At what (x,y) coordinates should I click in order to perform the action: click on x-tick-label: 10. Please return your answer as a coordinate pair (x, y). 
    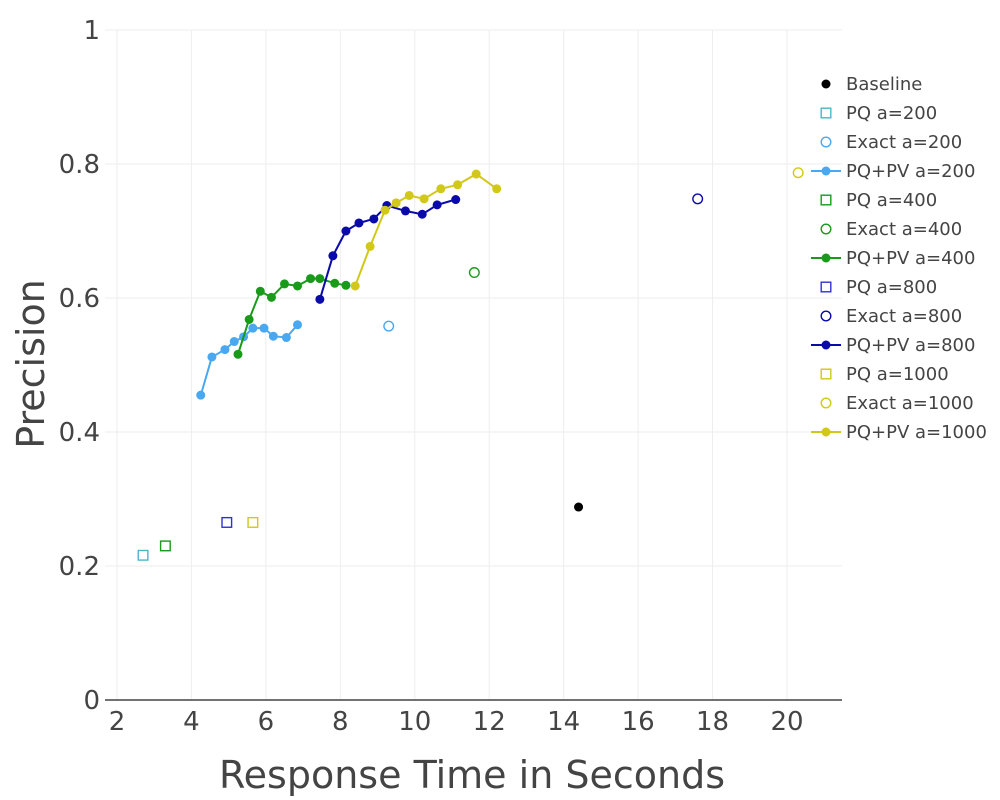
    Looking at the image, I should click on (414, 722).